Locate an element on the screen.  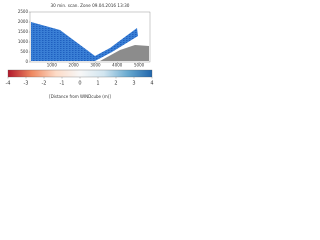
colorbar-tick-label: -2 is located at coordinates (44, 84).